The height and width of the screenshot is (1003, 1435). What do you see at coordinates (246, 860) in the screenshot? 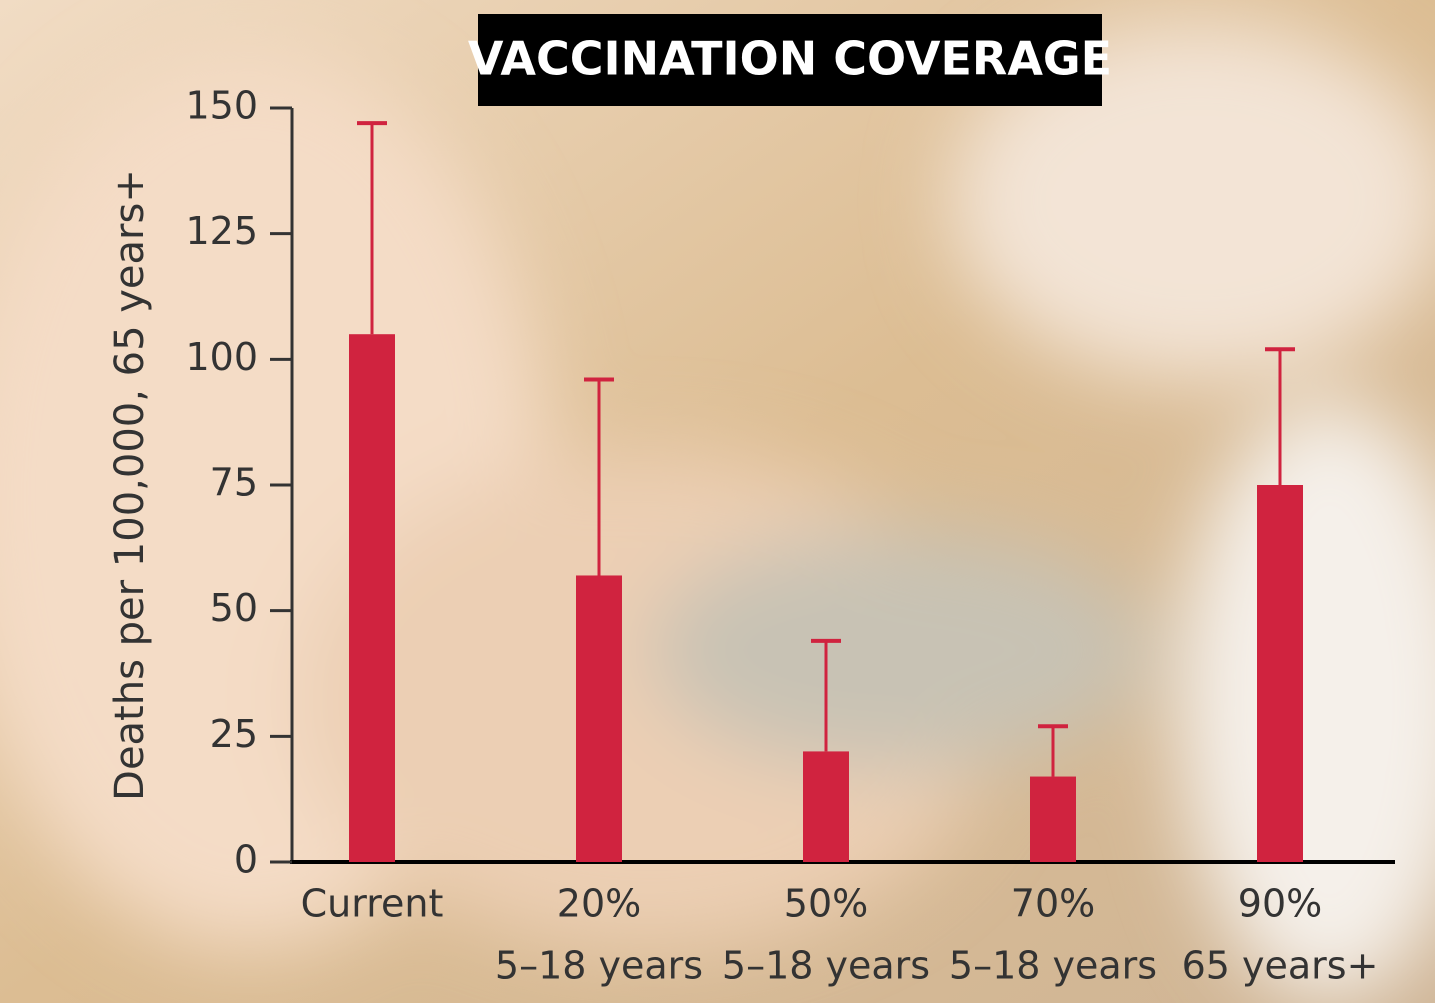
I see `y-tick-label: 0` at bounding box center [246, 860].